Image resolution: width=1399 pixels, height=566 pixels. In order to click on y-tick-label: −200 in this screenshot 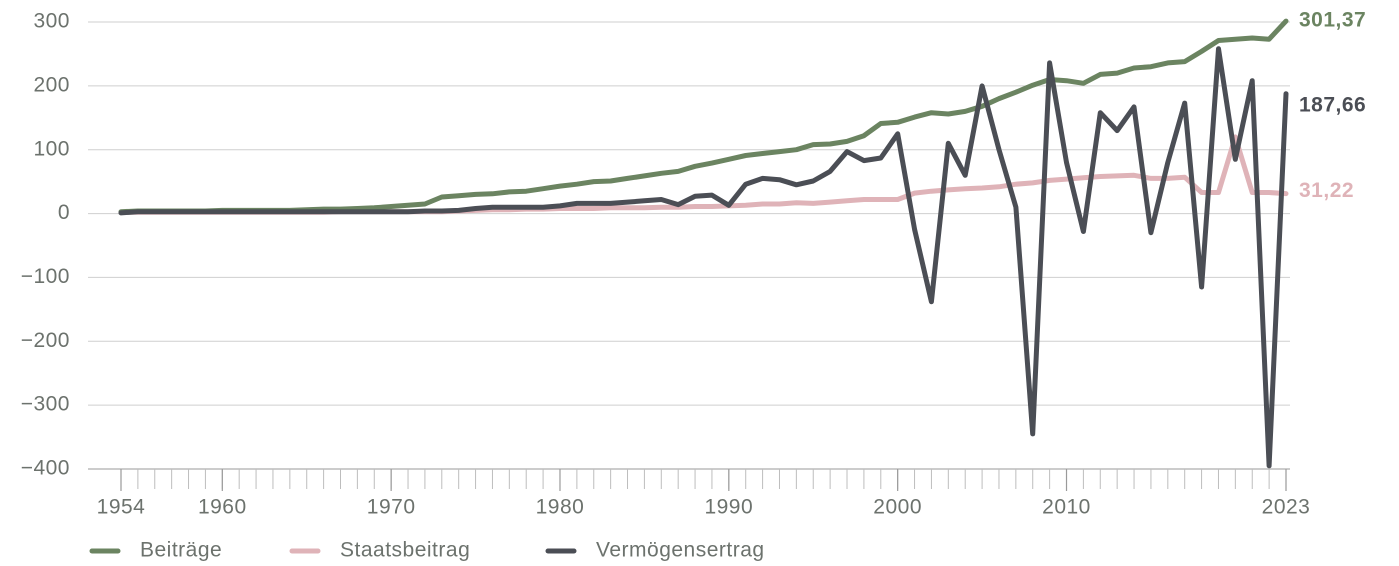, I will do `click(45, 340)`.